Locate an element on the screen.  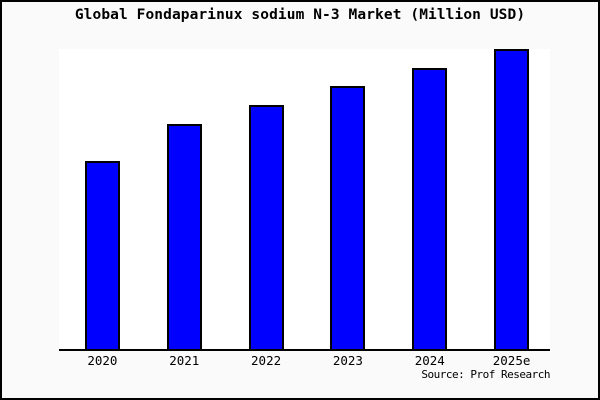
x-tick-label-2020: 2020 is located at coordinates (102, 360).